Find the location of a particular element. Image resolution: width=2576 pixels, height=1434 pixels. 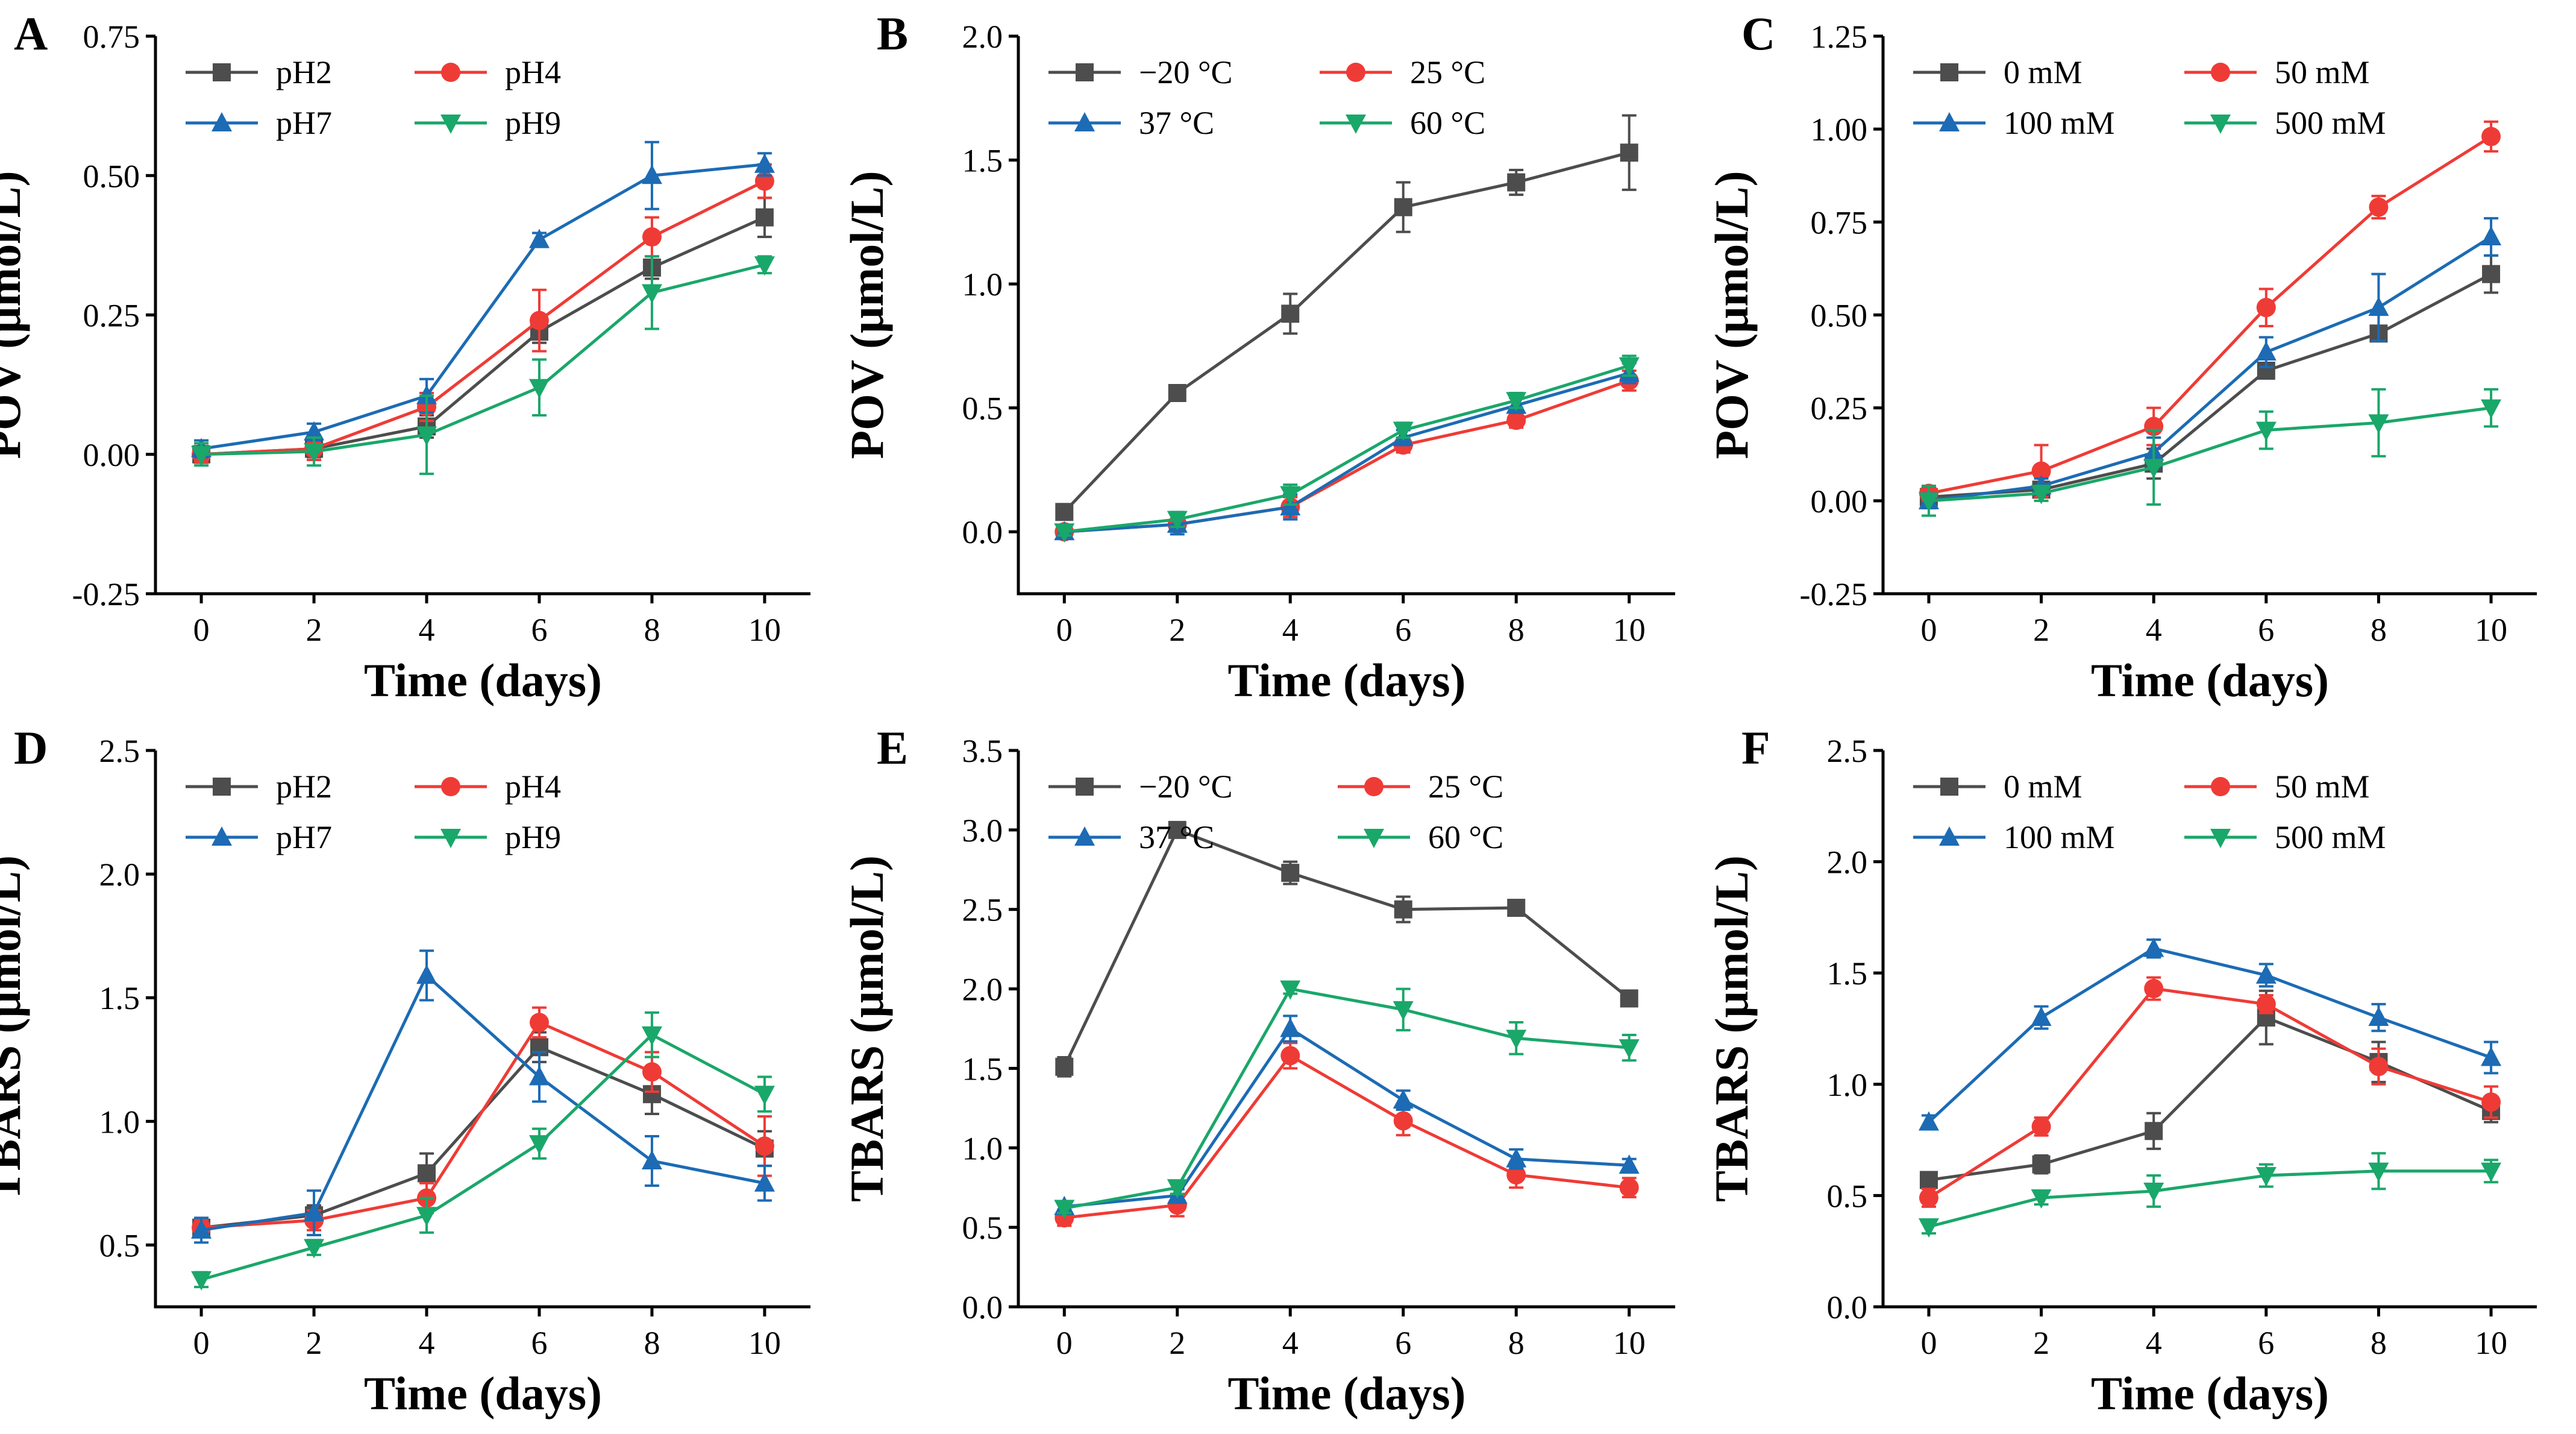

legend-item: 50 mM is located at coordinates (2277, 72).